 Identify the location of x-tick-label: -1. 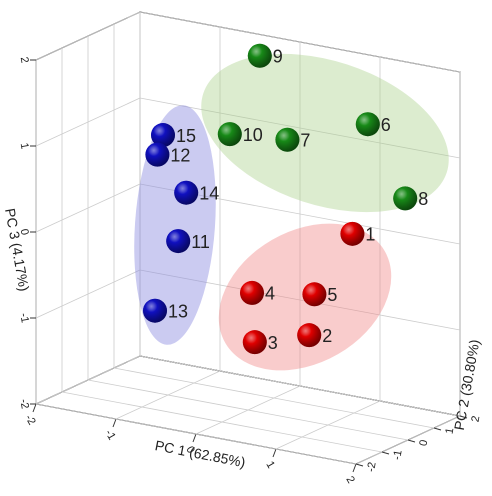
(109, 435).